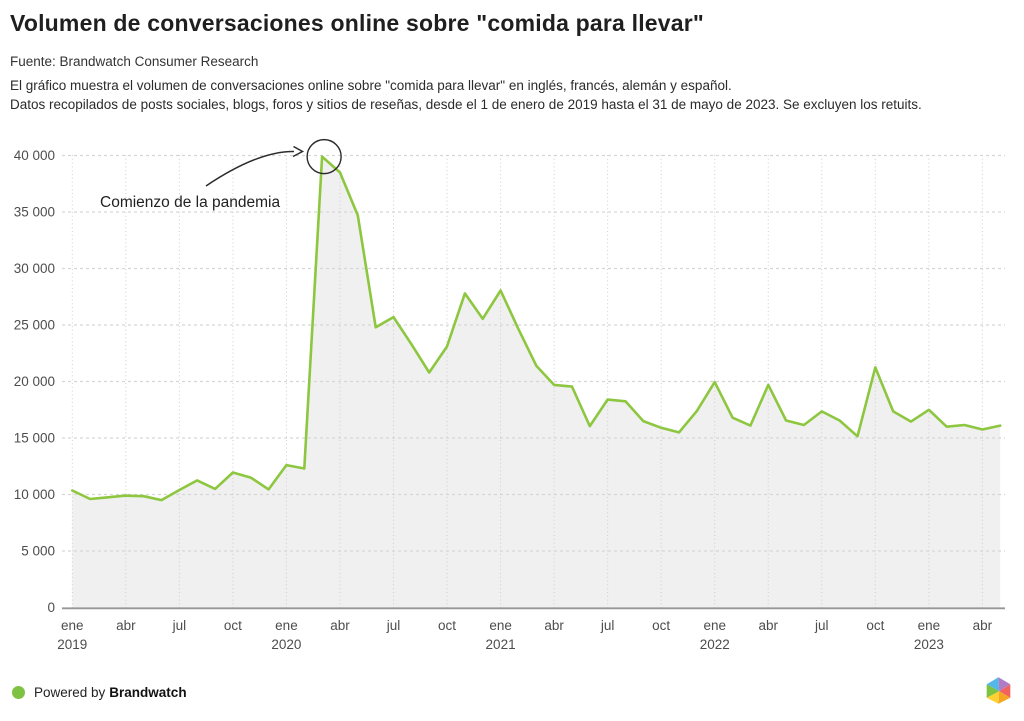  I want to click on chart-source-note: Fuente: Brandwatch Consumer Research, so click(134, 61).